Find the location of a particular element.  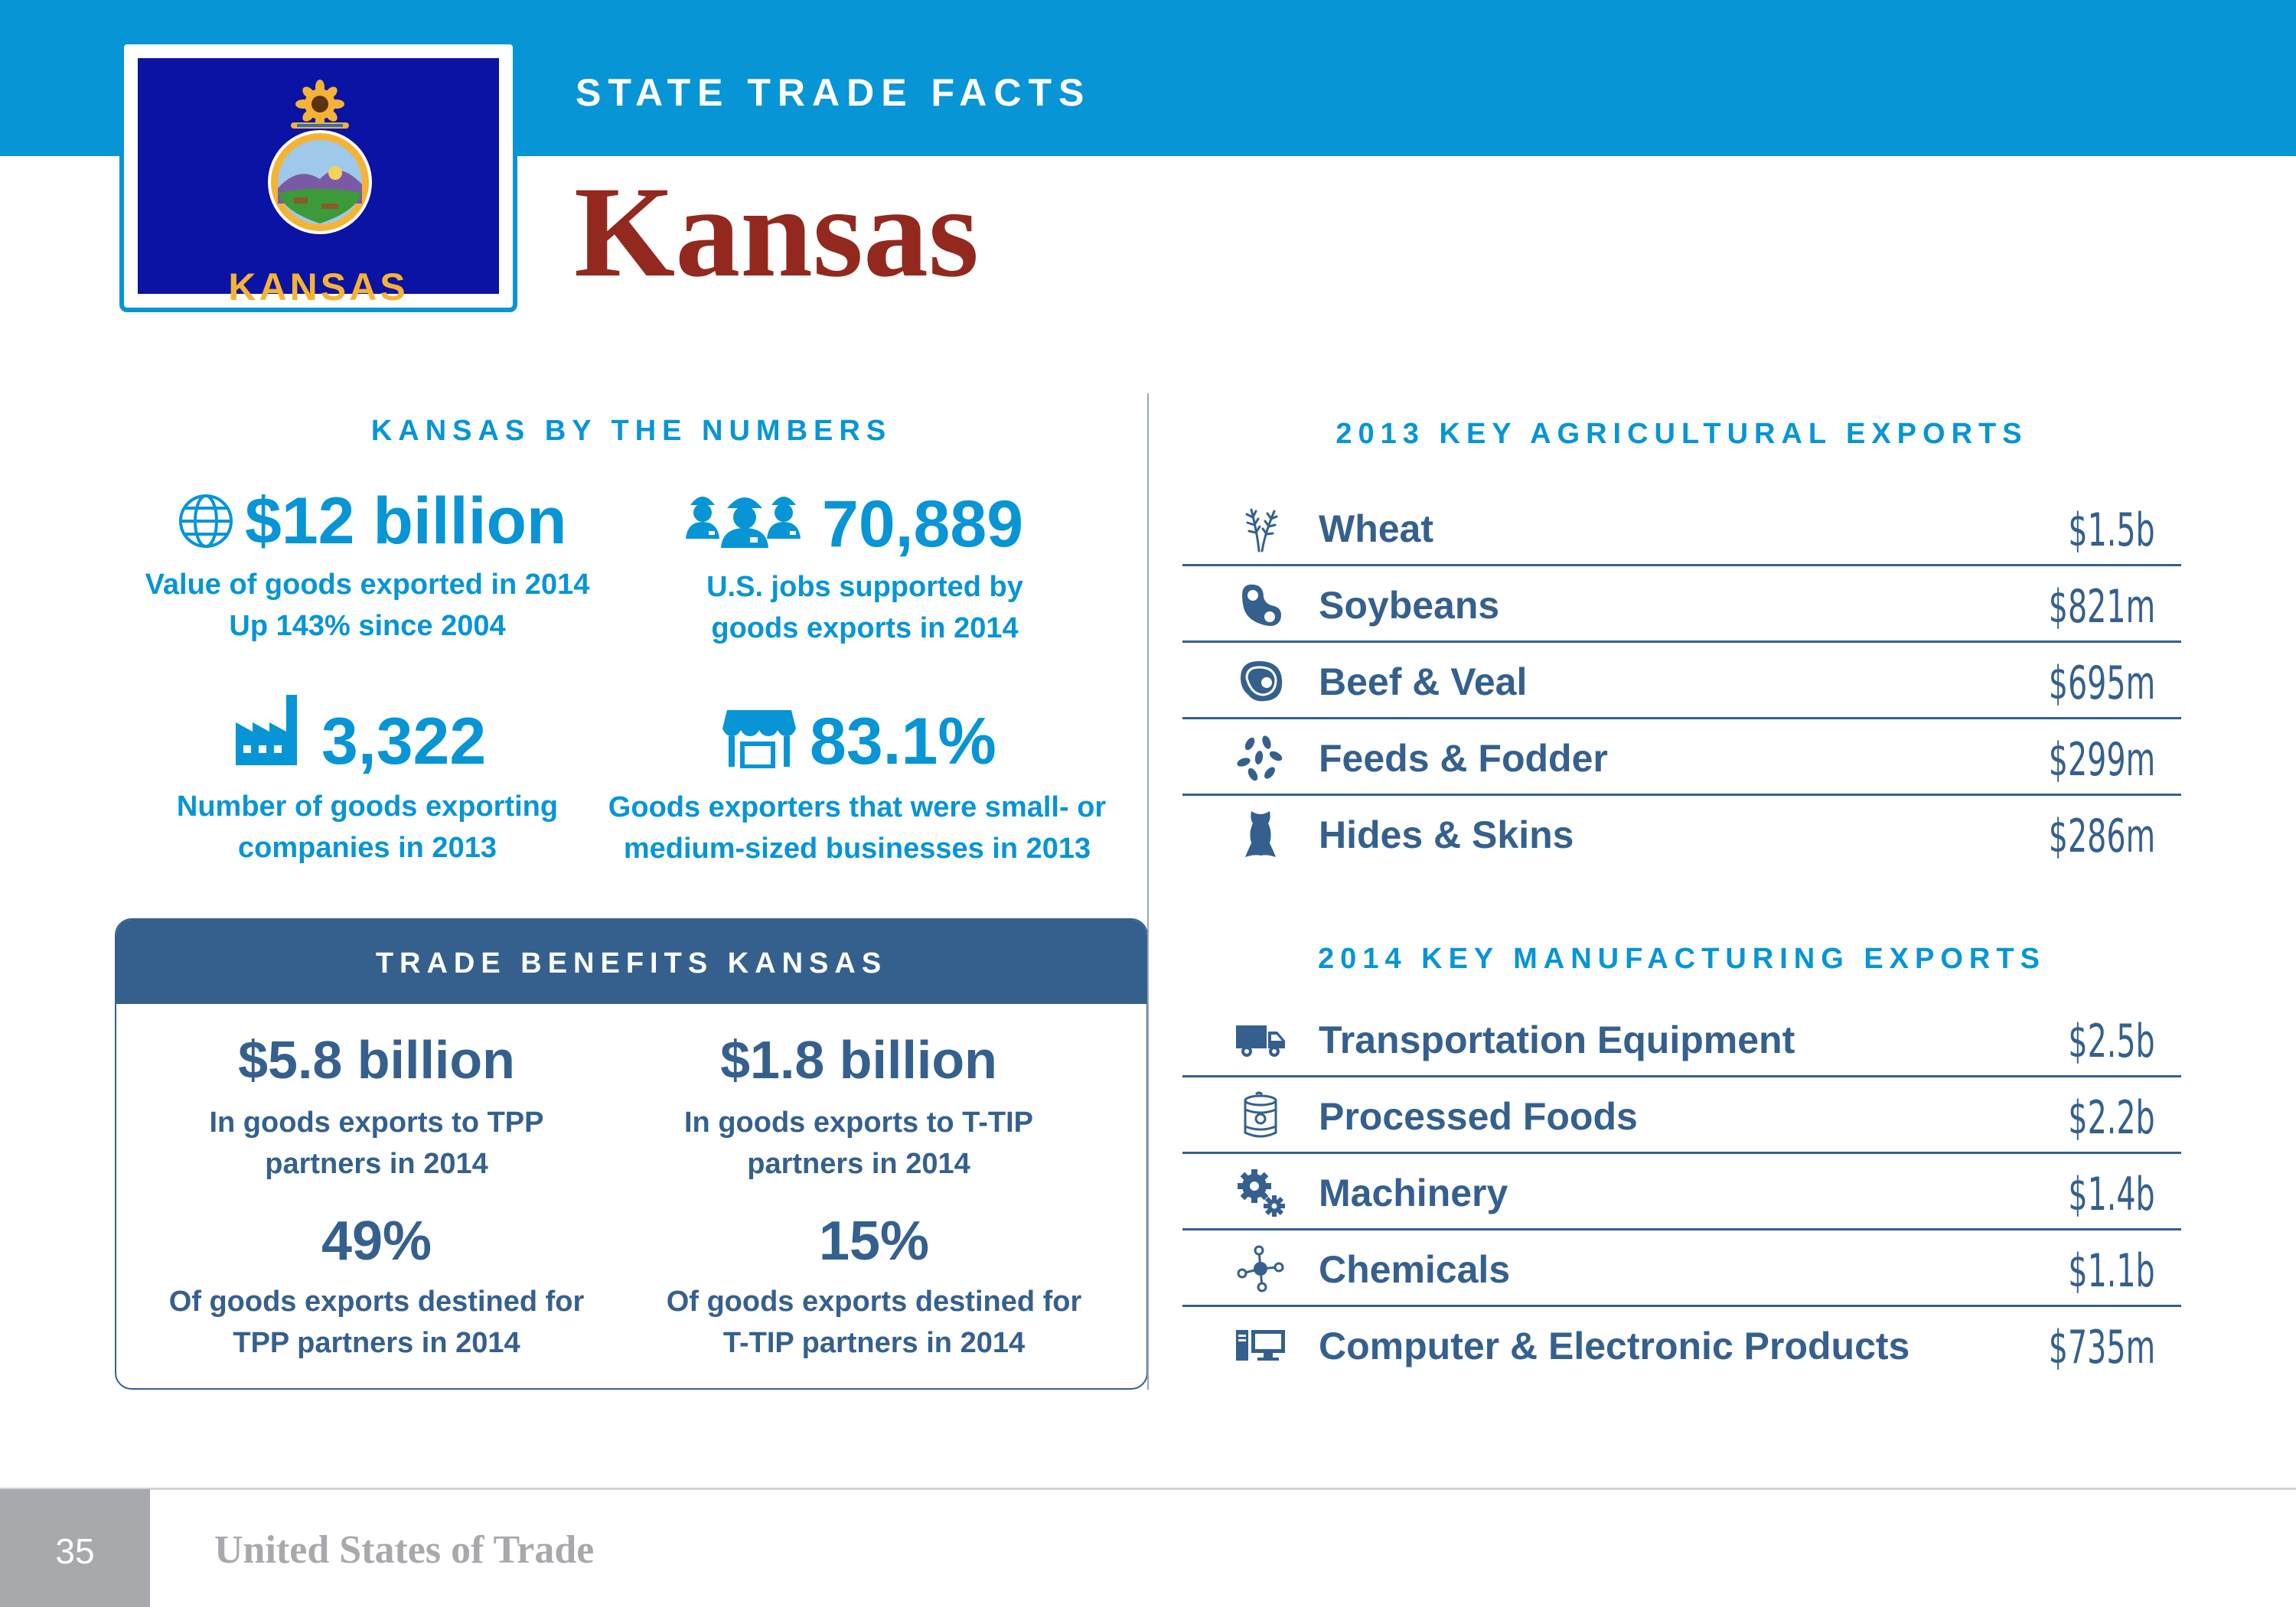

stat-smb-caption-1: Goods exporters that were small- or is located at coordinates (857, 807).